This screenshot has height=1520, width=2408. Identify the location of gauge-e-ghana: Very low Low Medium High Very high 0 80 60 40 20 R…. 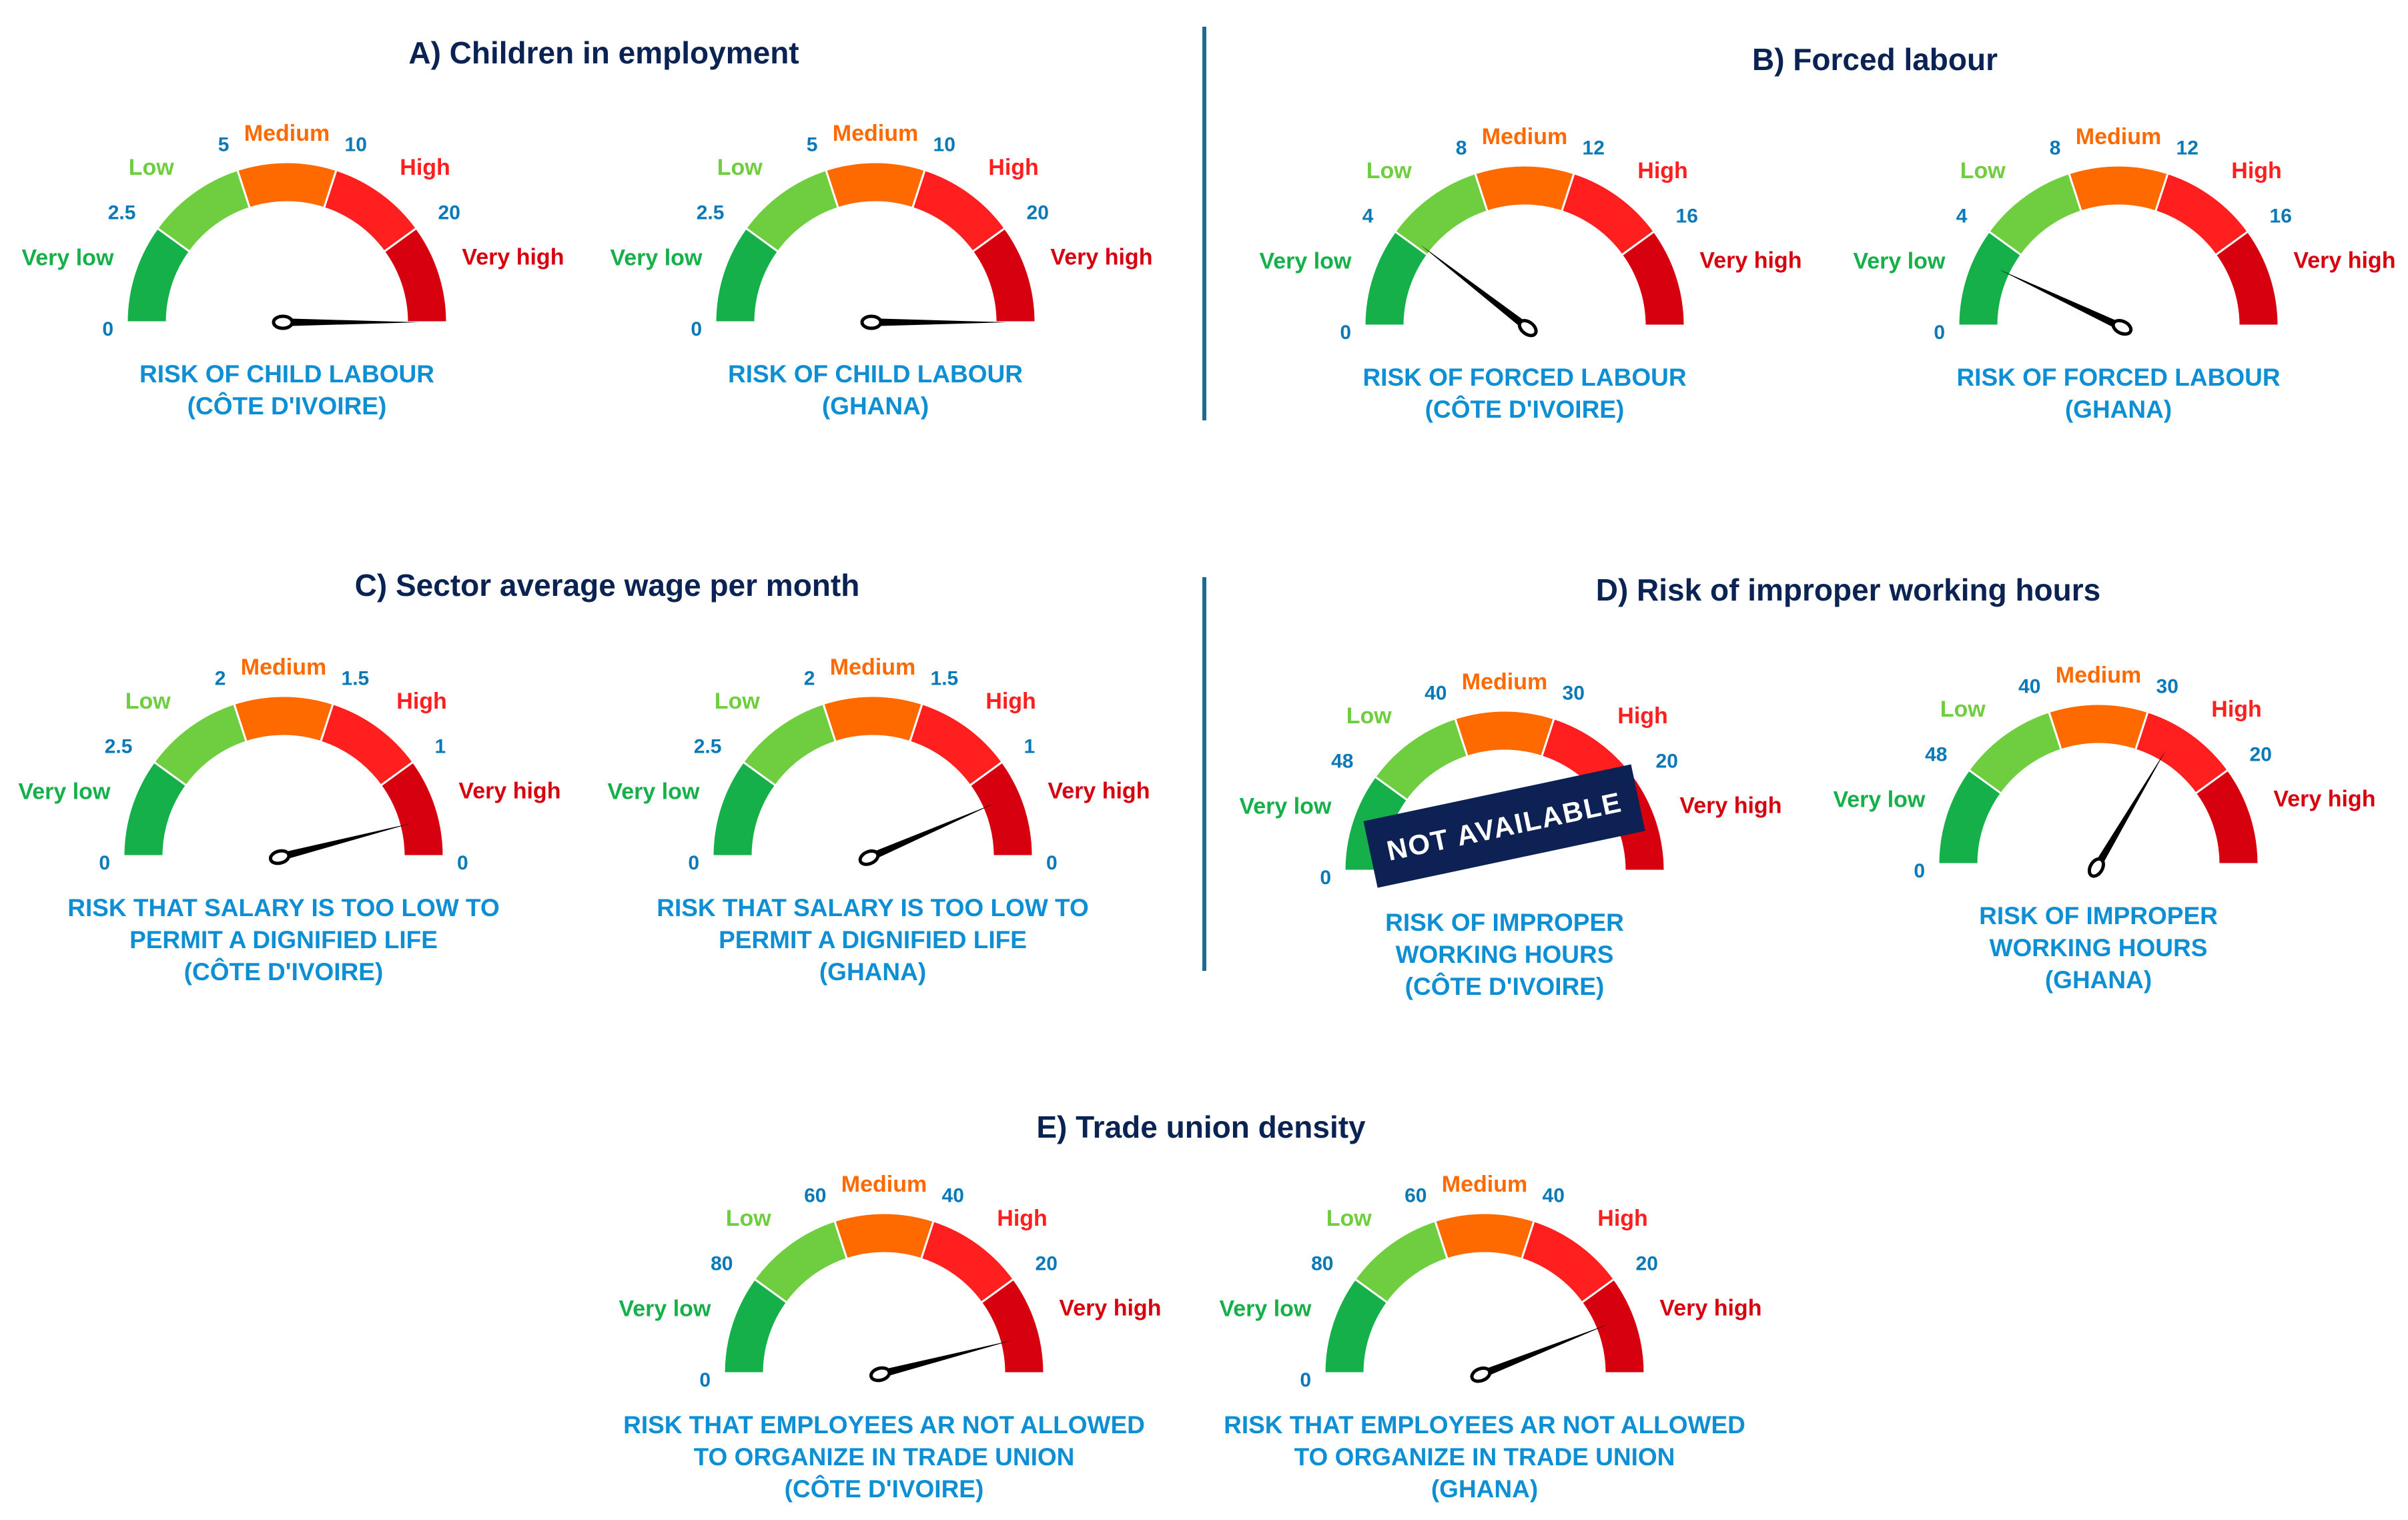
(1490, 1338).